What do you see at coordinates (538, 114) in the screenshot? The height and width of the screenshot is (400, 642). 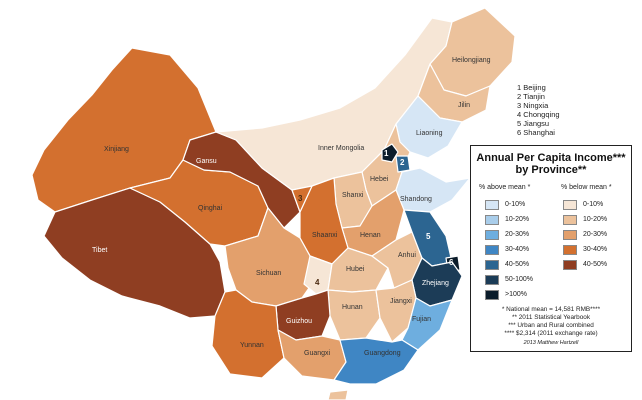 I see `key-item: 4 Chongqing` at bounding box center [538, 114].